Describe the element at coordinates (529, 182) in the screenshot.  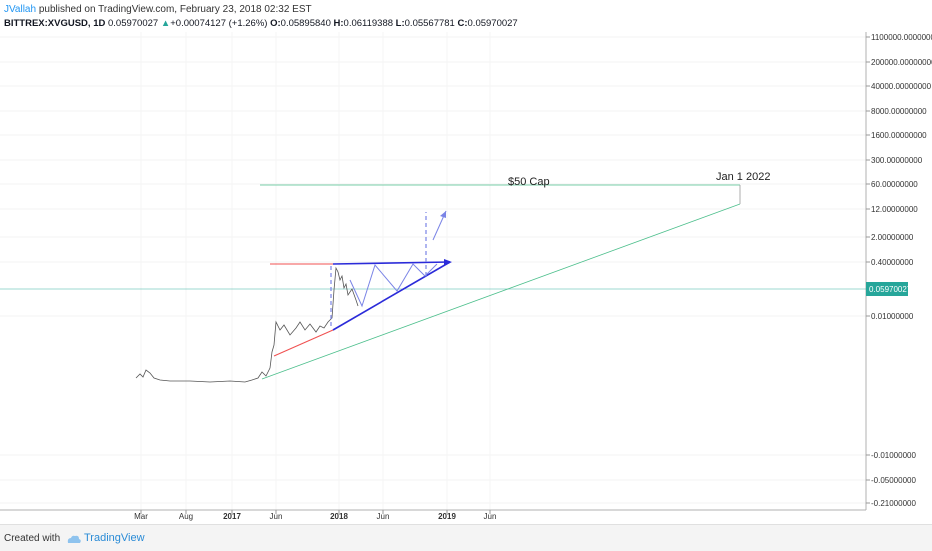
I see `cap-label: $50 Cap` at that location.